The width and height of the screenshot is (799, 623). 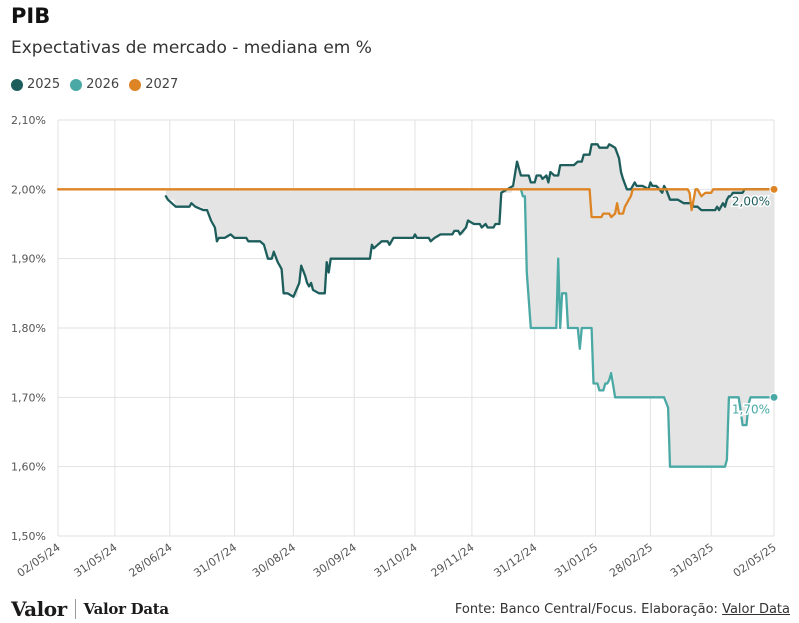 I want to click on x-tick-label: 02/05/25, so click(x=755, y=560).